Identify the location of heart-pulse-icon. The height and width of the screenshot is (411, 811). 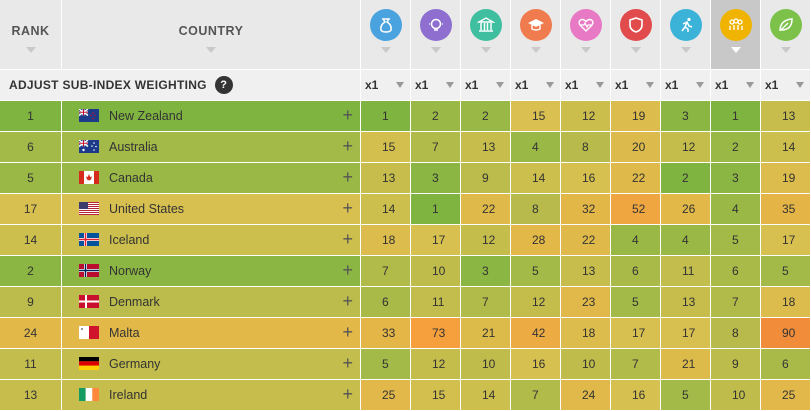
(585, 25).